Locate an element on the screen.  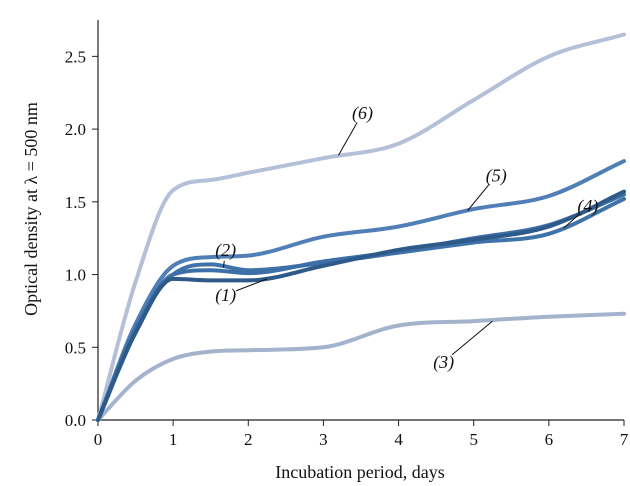
series-label: (5) is located at coordinates (496, 176).